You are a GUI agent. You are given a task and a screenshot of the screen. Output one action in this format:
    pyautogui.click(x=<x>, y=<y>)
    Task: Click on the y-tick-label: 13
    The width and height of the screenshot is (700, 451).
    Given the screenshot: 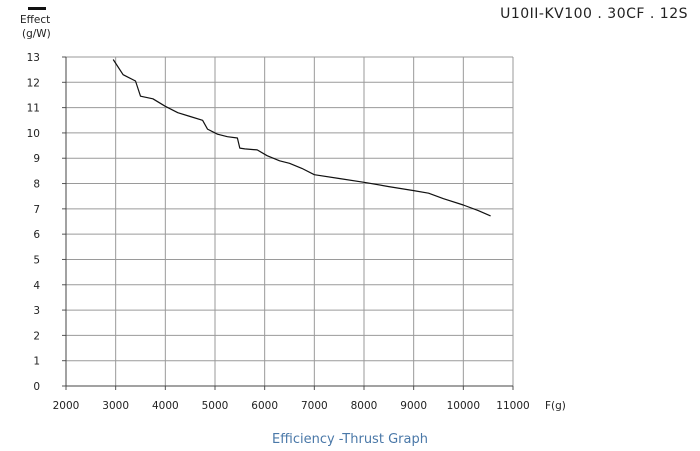 What is the action you would take?
    pyautogui.click(x=33, y=58)
    